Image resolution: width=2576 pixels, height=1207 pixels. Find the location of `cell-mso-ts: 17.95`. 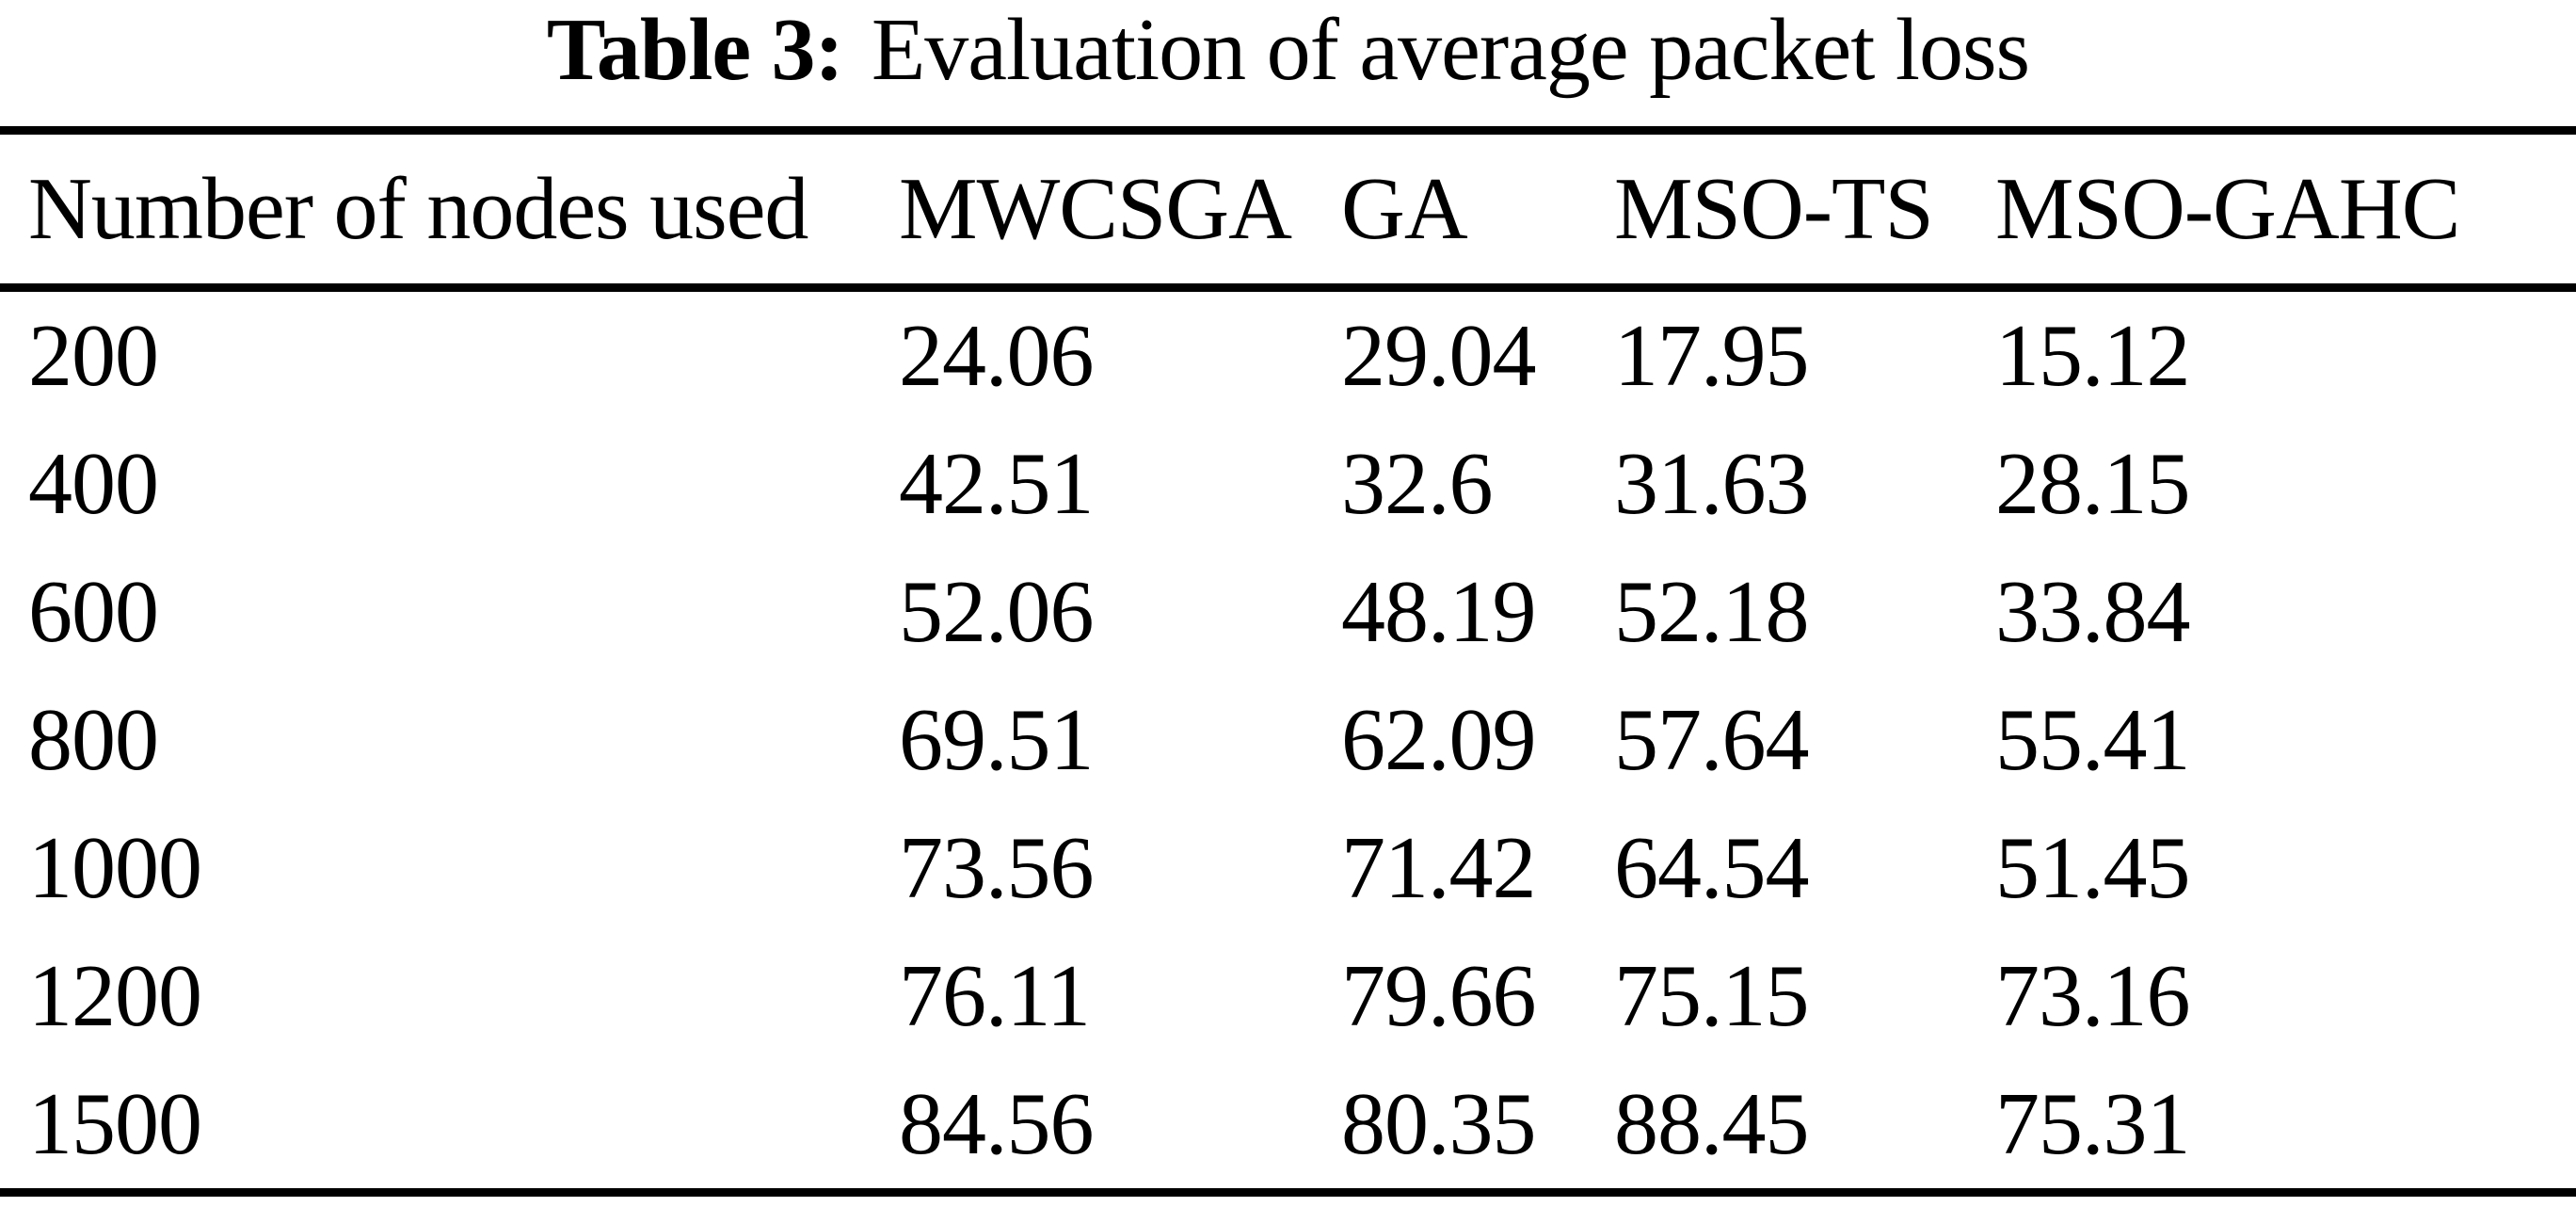

cell-mso-ts: 17.95 is located at coordinates (1712, 356).